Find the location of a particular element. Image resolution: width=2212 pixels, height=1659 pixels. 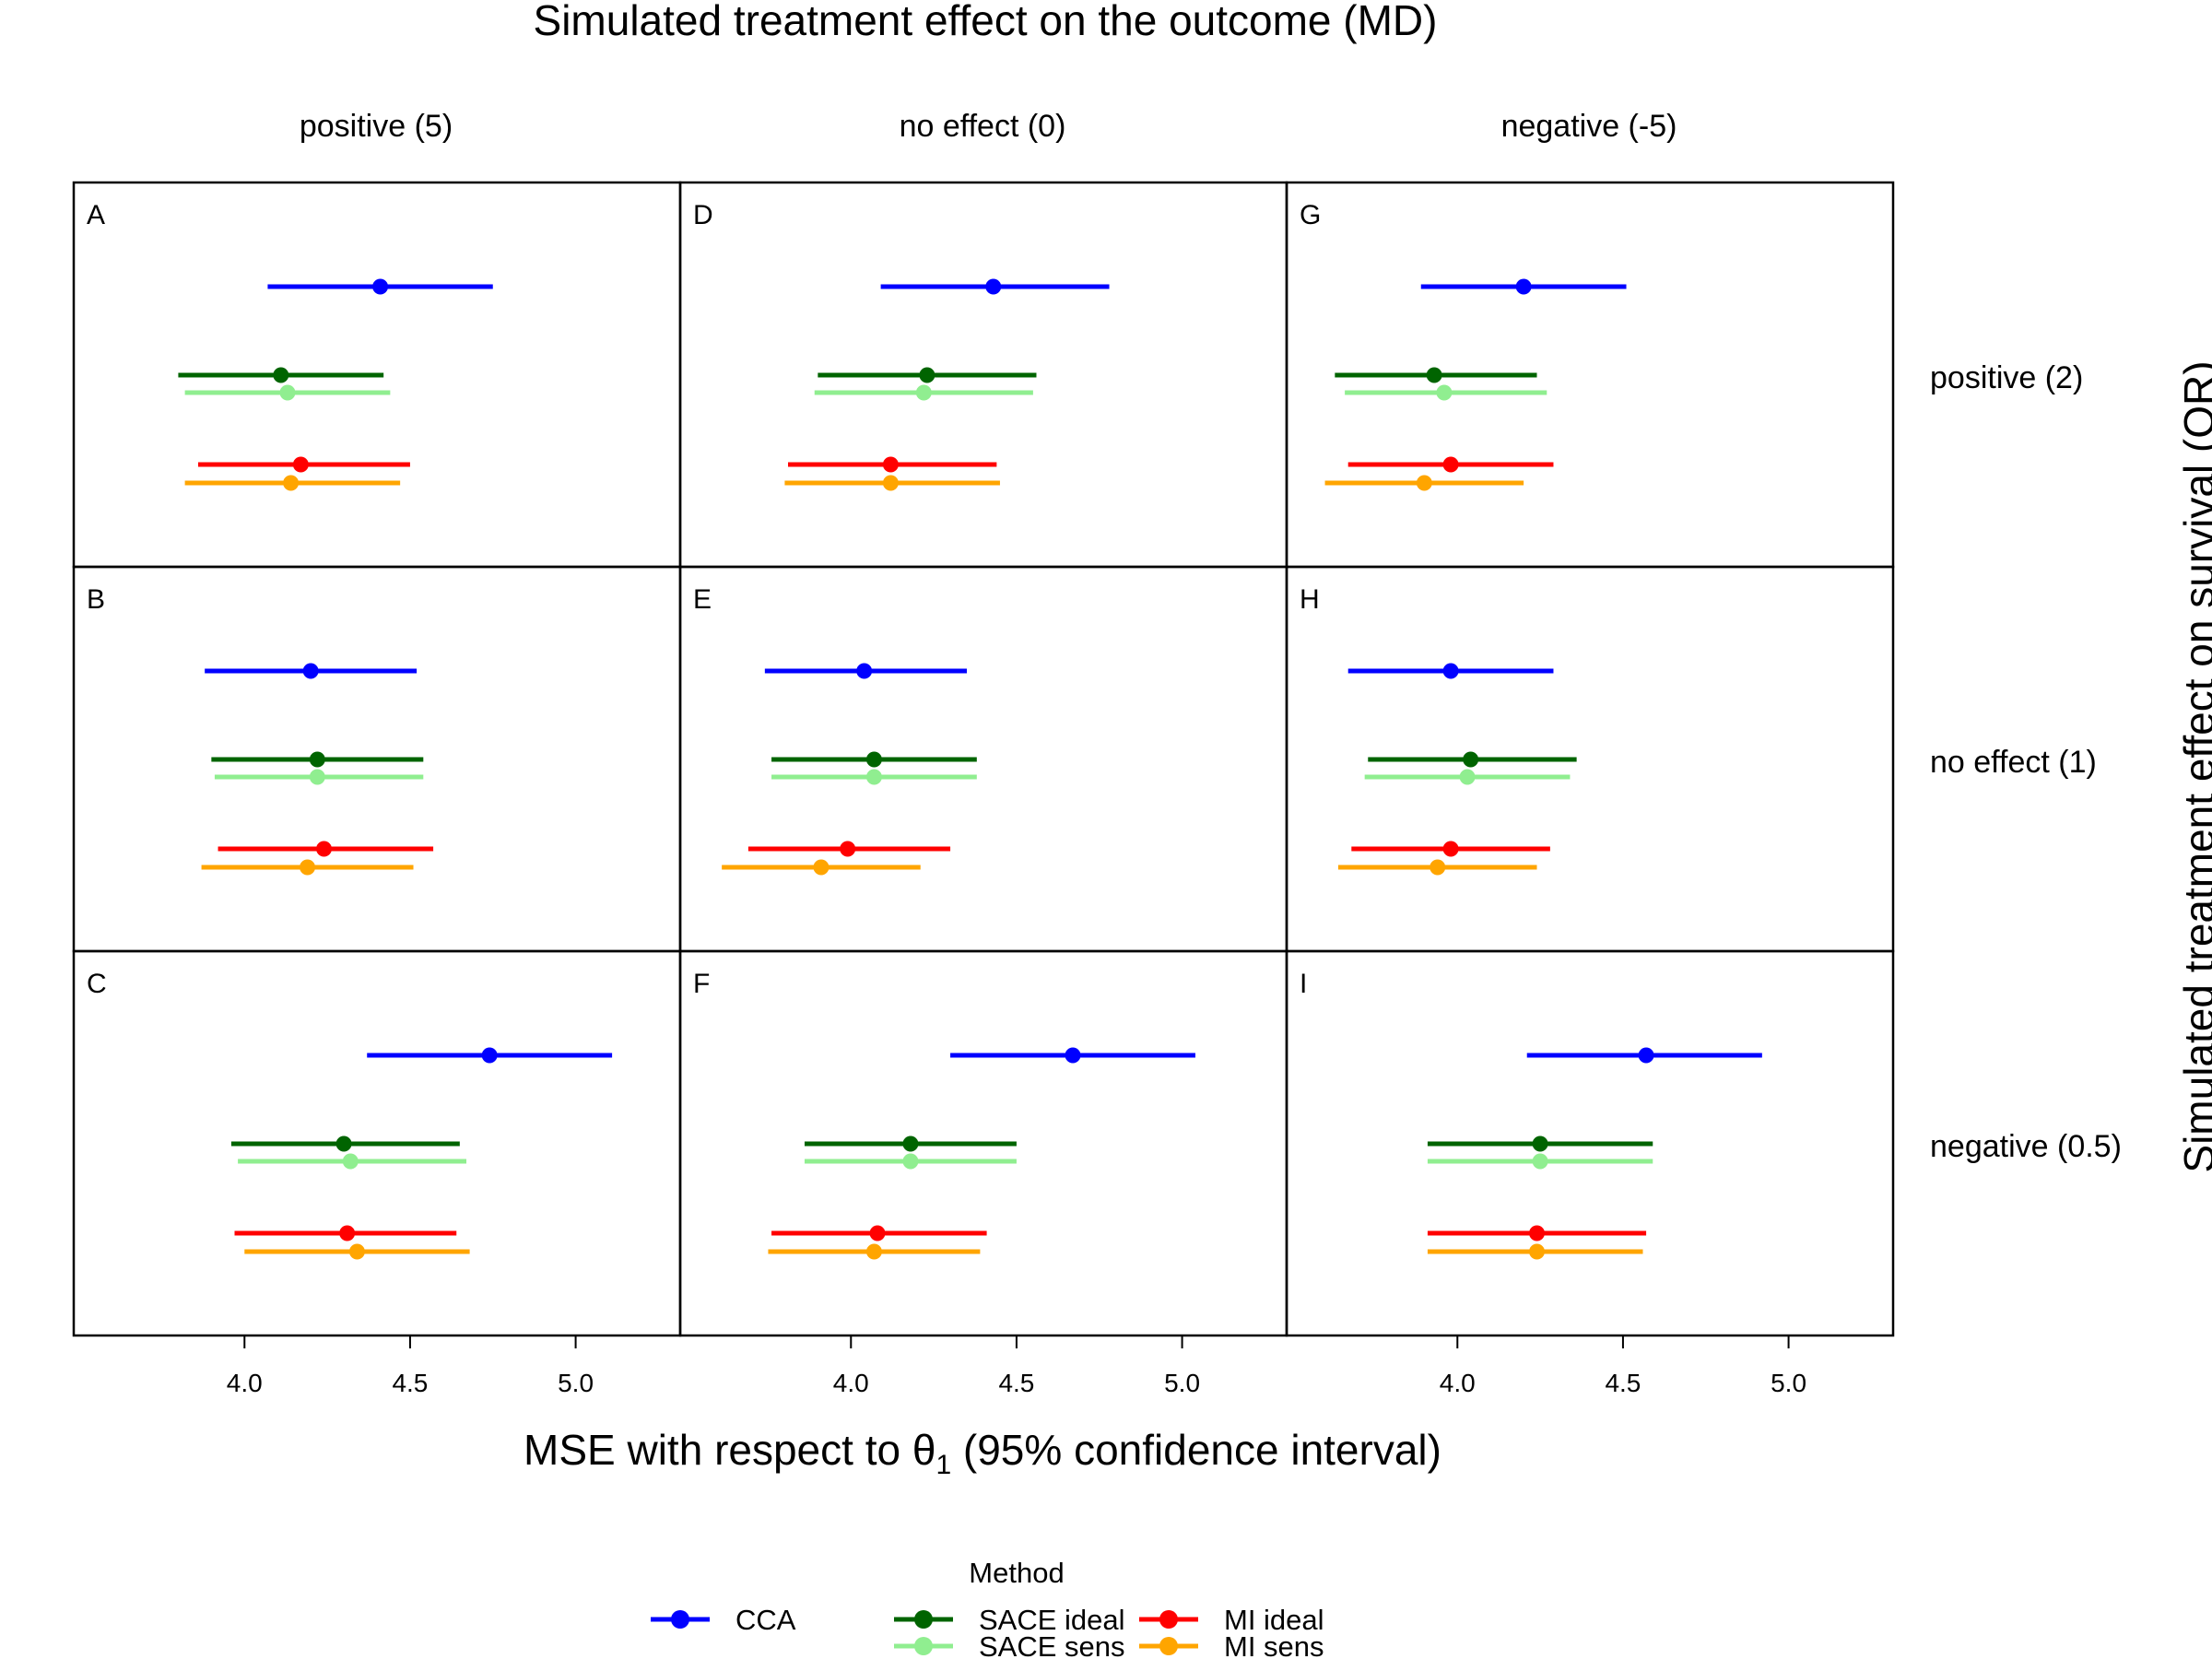

estimate-point-D-cca is located at coordinates (993, 286).